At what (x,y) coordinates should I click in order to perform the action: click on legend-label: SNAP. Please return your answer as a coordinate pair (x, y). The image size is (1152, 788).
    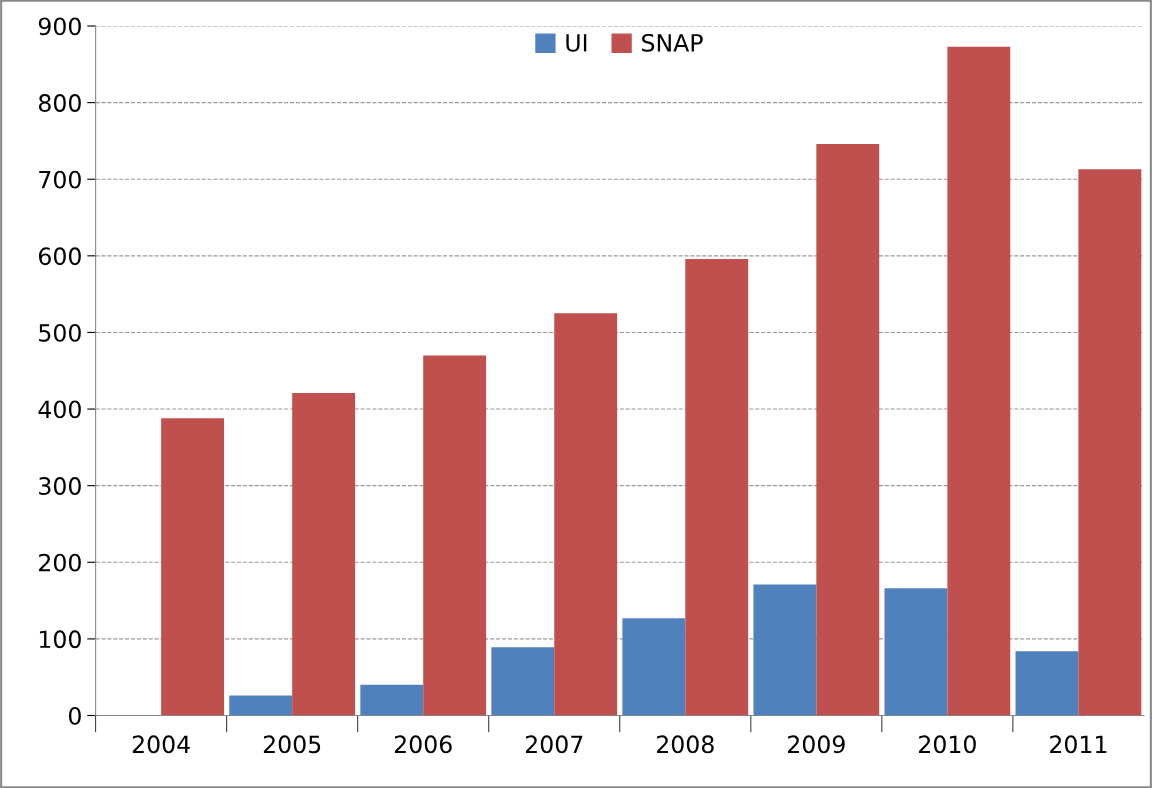
    Looking at the image, I should click on (672, 42).